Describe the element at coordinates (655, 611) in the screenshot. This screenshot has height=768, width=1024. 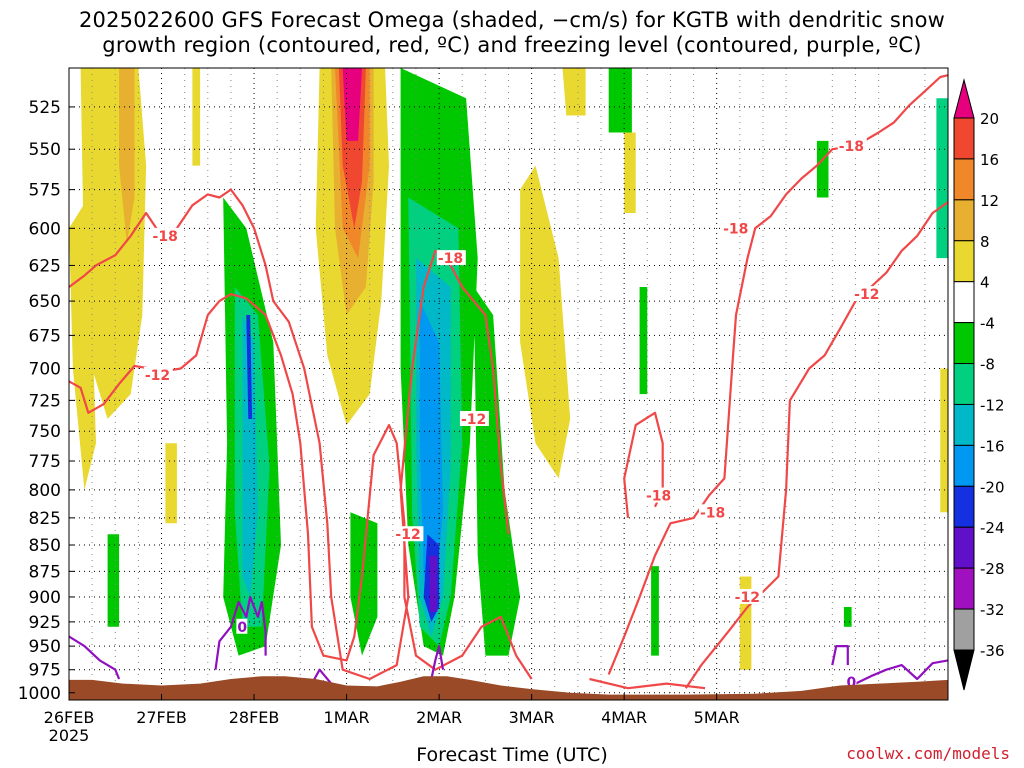
I see `shade-downward-green-mar3` at that location.